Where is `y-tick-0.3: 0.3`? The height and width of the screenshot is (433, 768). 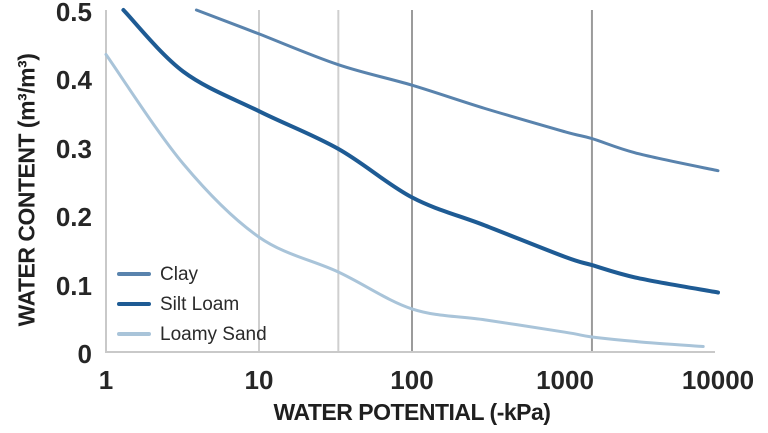
y-tick-0.3: 0.3 is located at coordinates (73, 148).